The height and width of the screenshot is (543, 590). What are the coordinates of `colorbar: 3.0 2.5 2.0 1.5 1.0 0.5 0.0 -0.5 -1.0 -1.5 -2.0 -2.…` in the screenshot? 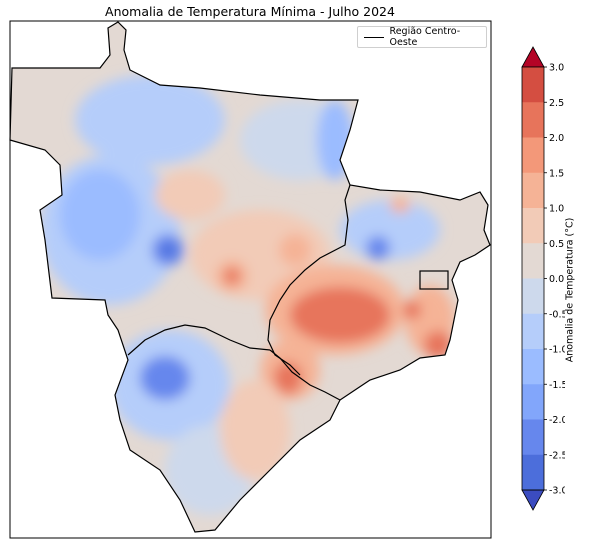 It's located at (543, 278).